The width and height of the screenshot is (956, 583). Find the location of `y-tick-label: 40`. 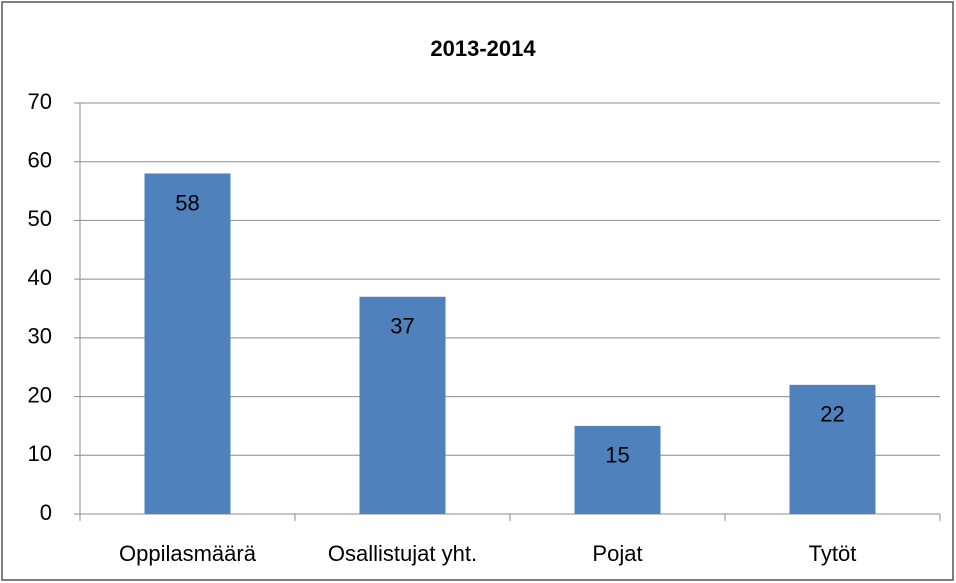

y-tick-label: 40 is located at coordinates (40, 277).